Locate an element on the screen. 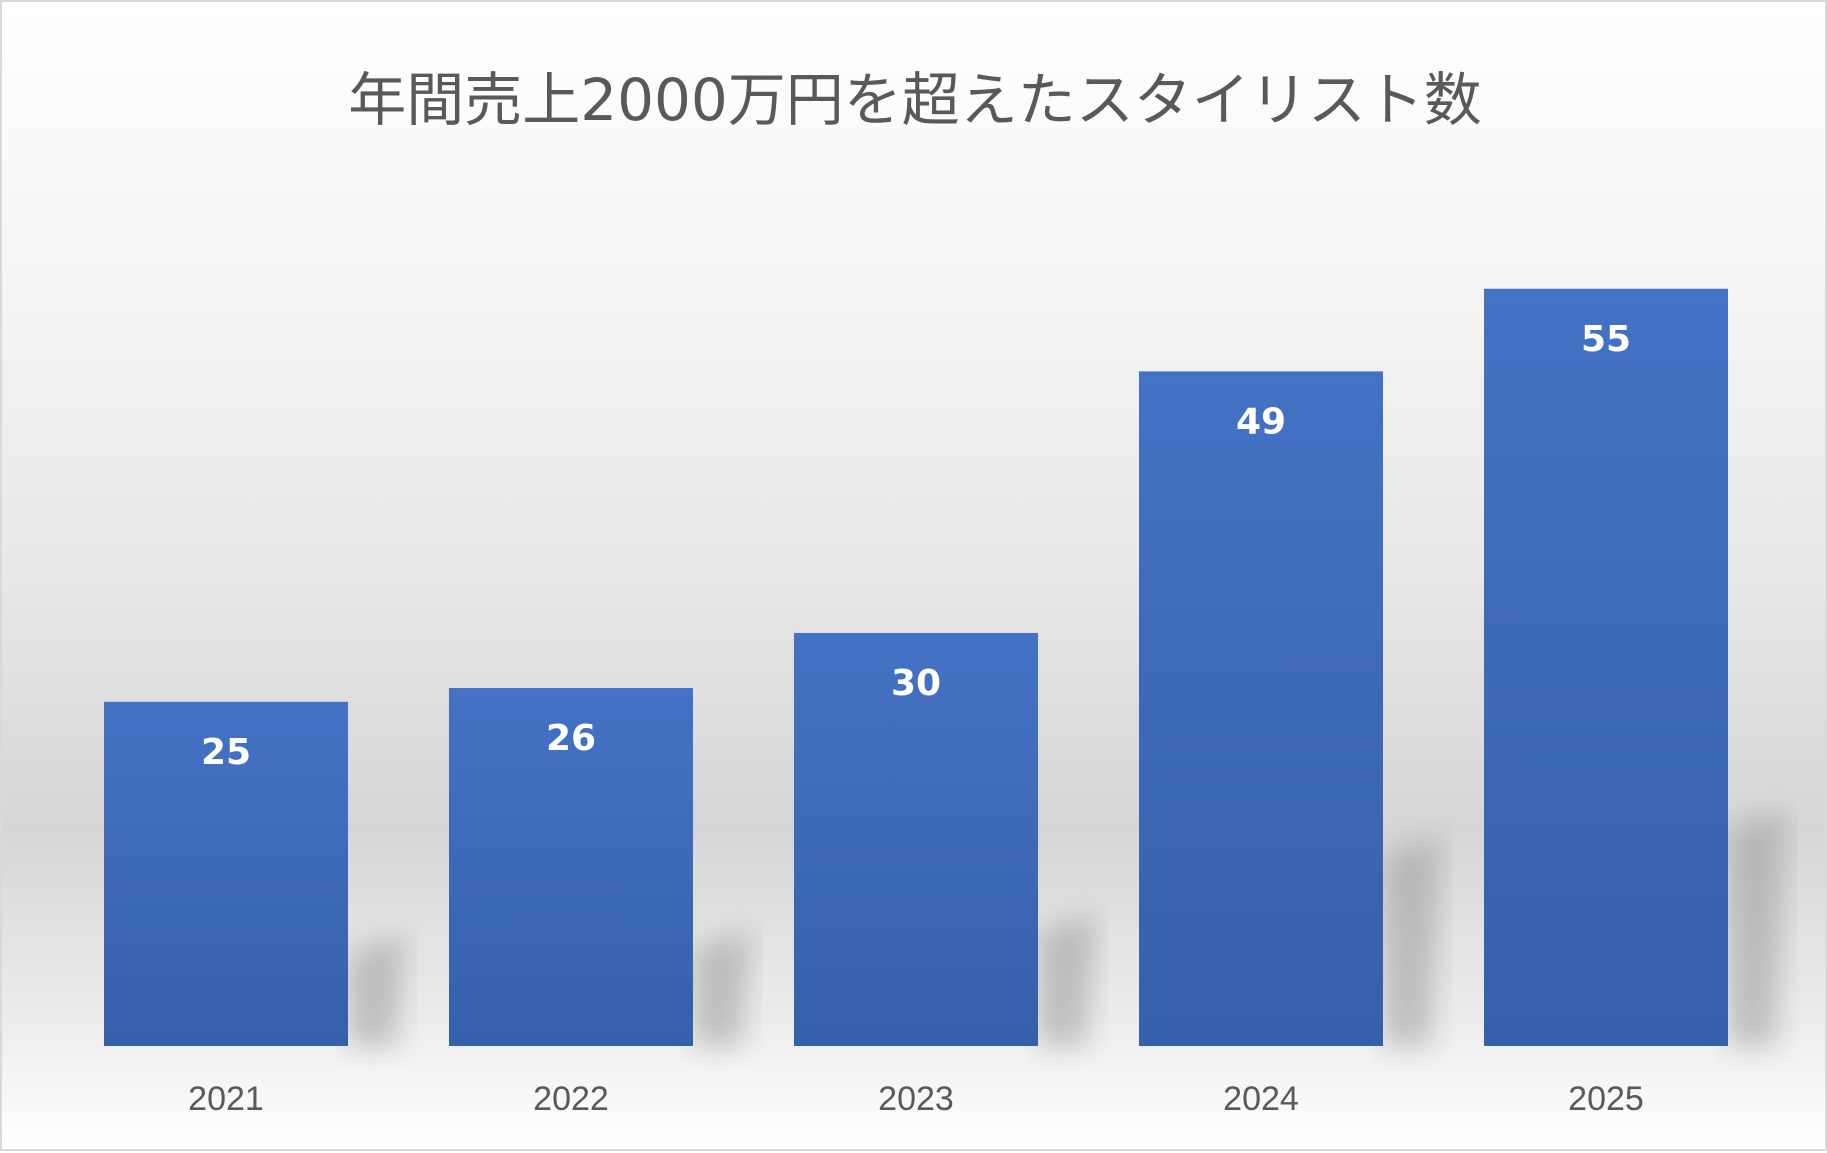  x-tick-2024: 2024 is located at coordinates (1261, 1099).